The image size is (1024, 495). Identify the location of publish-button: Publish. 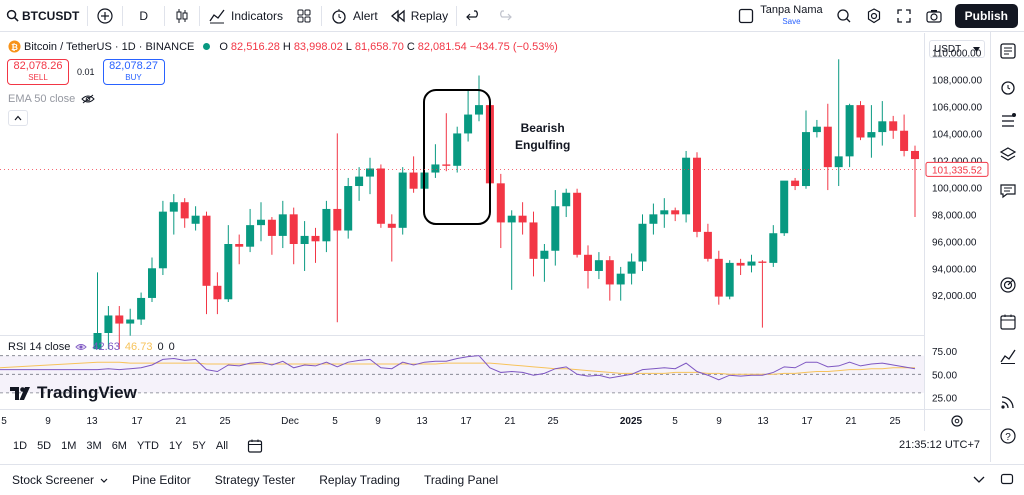
(986, 16).